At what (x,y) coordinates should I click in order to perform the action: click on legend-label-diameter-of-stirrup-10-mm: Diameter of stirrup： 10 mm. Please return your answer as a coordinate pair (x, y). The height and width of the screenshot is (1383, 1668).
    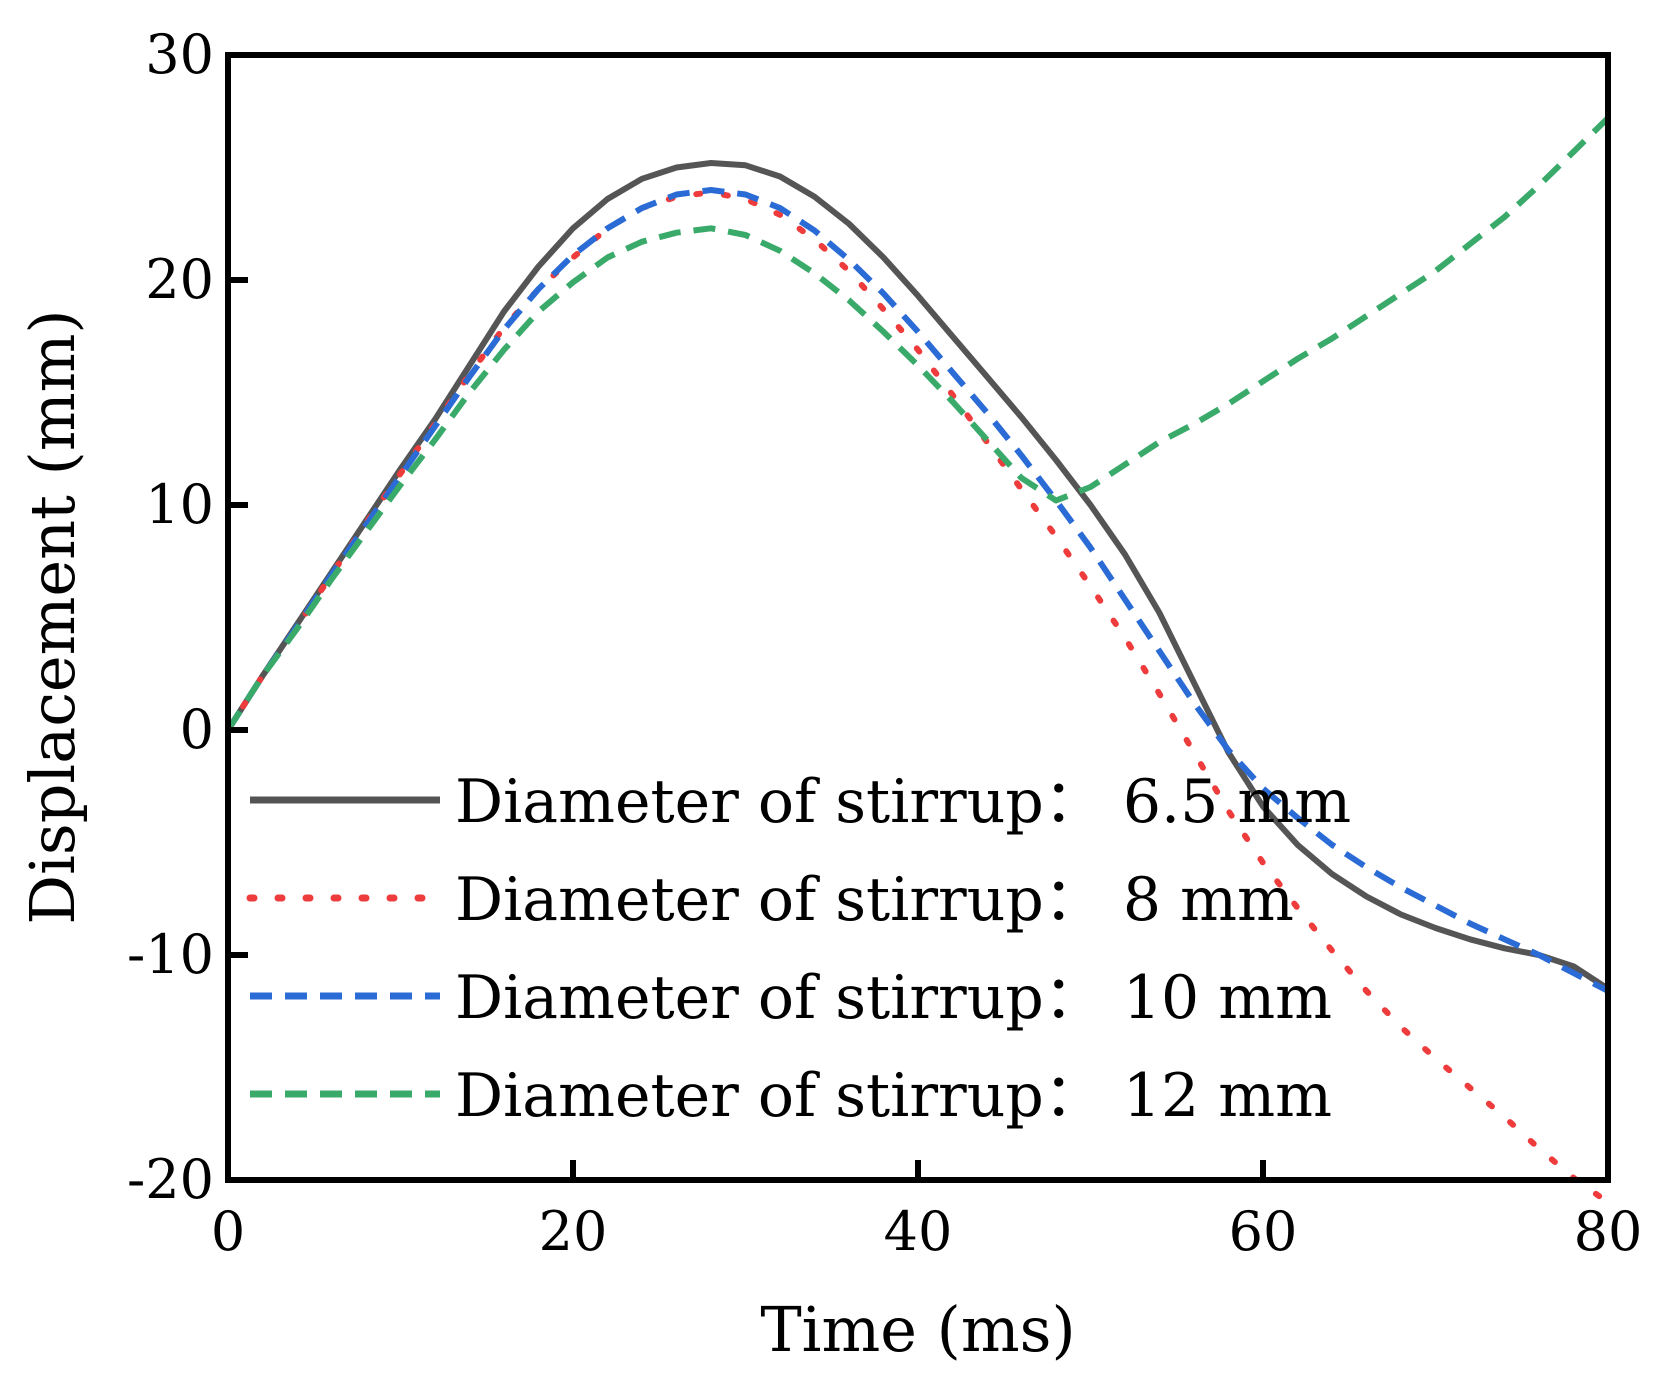
    Looking at the image, I should click on (893, 998).